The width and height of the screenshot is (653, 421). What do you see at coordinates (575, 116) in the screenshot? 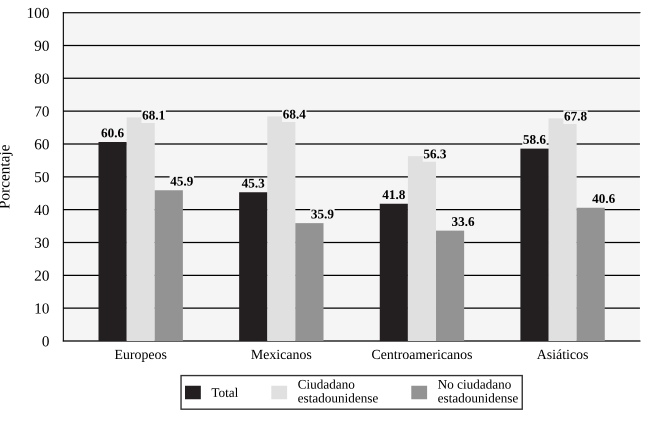
I see `data-label: 67.8` at bounding box center [575, 116].